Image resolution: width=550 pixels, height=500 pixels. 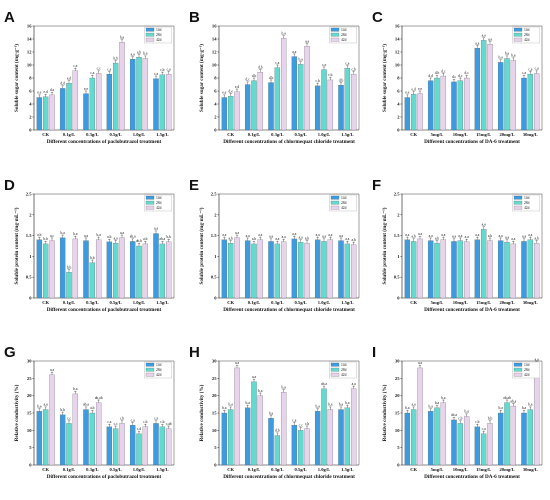 What do you see at coordinates (30, 298) in the screenshot?
I see `y-tick-label: 0` at bounding box center [30, 298].